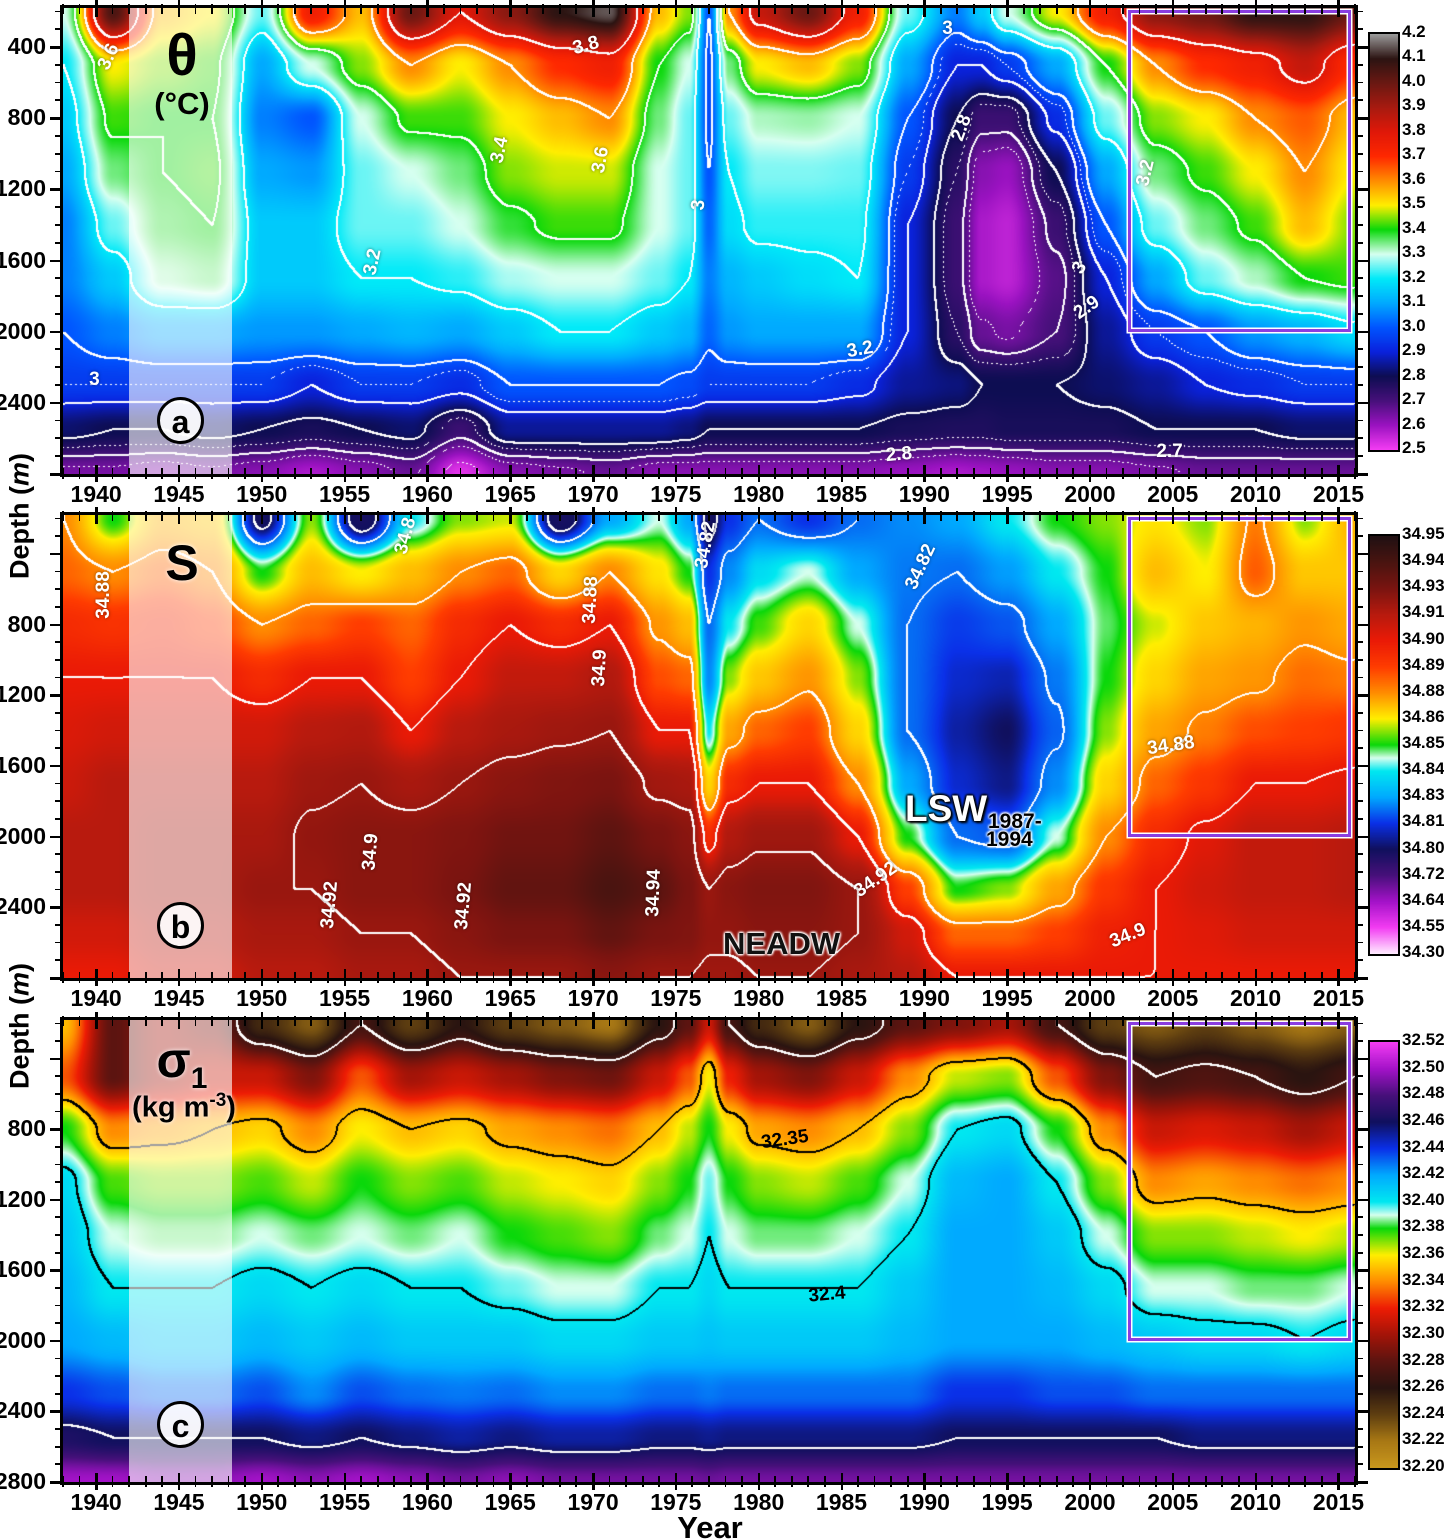  Describe the element at coordinates (1423, 821) in the screenshot. I see `colorbar-tick-label: 34.81` at that location.